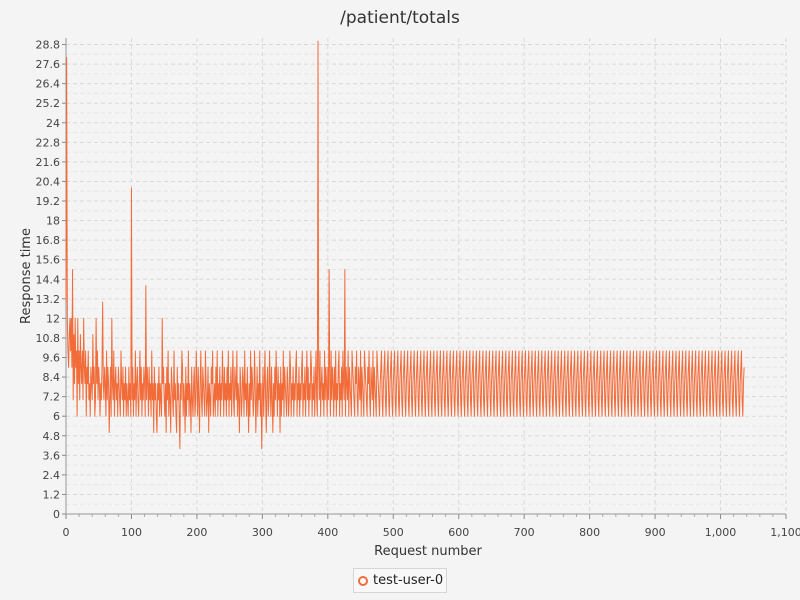  I want to click on y-tick-label: 7.2, so click(52, 397).